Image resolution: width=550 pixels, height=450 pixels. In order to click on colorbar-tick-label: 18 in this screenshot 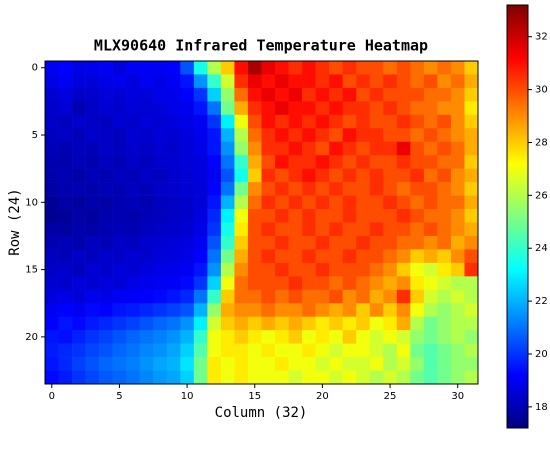, I will do `click(541, 407)`.